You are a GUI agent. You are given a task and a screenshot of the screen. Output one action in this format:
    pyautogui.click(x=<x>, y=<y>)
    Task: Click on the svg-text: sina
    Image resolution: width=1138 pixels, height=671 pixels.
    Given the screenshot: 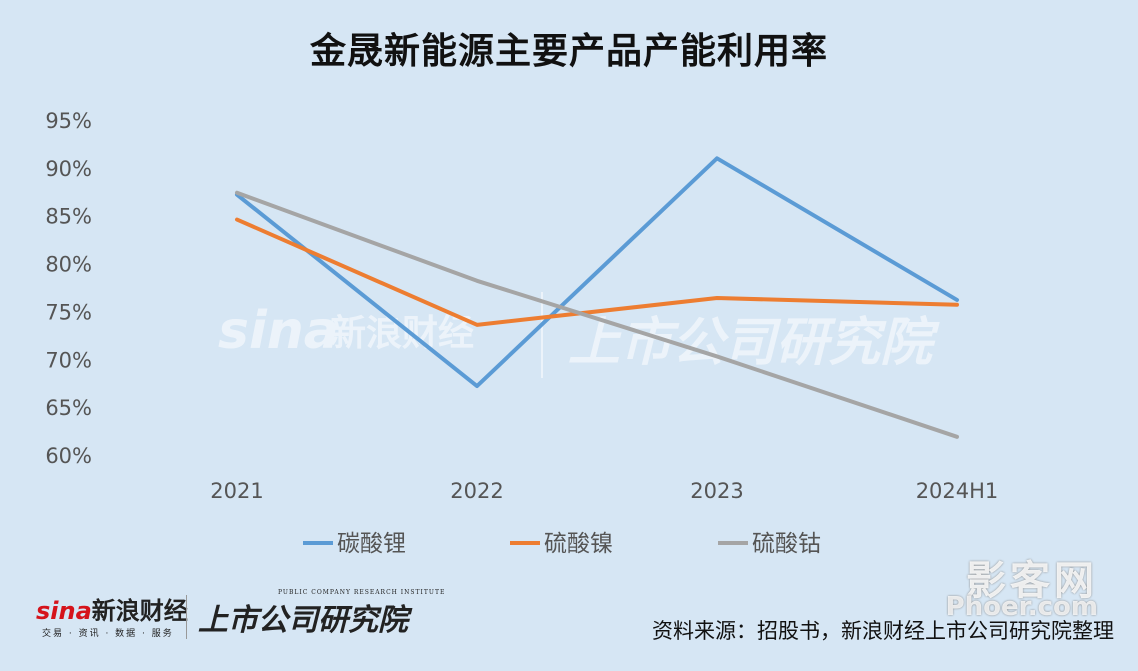 What is the action you would take?
    pyautogui.click(x=278, y=331)
    